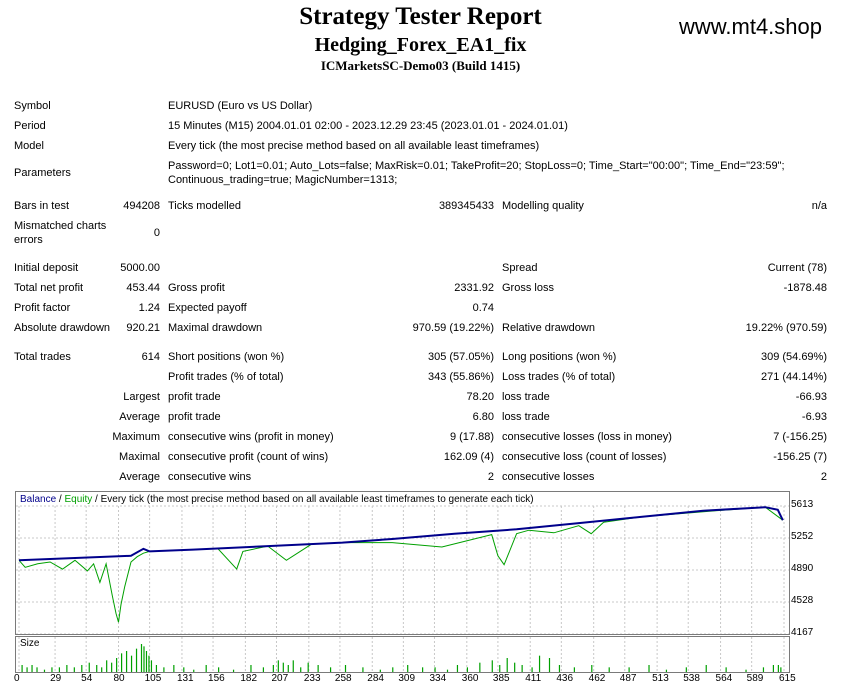 The height and width of the screenshot is (689, 841). What do you see at coordinates (194, 397) in the screenshot?
I see `largest-profit-label: profit trade` at bounding box center [194, 397].